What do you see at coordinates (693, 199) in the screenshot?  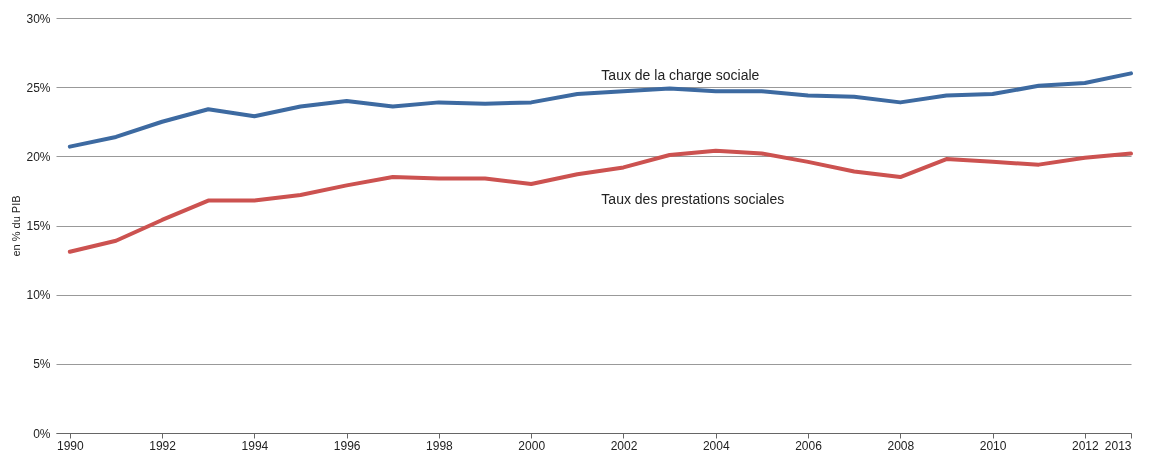 I see `series-label: Taux des prestations sociales` at bounding box center [693, 199].